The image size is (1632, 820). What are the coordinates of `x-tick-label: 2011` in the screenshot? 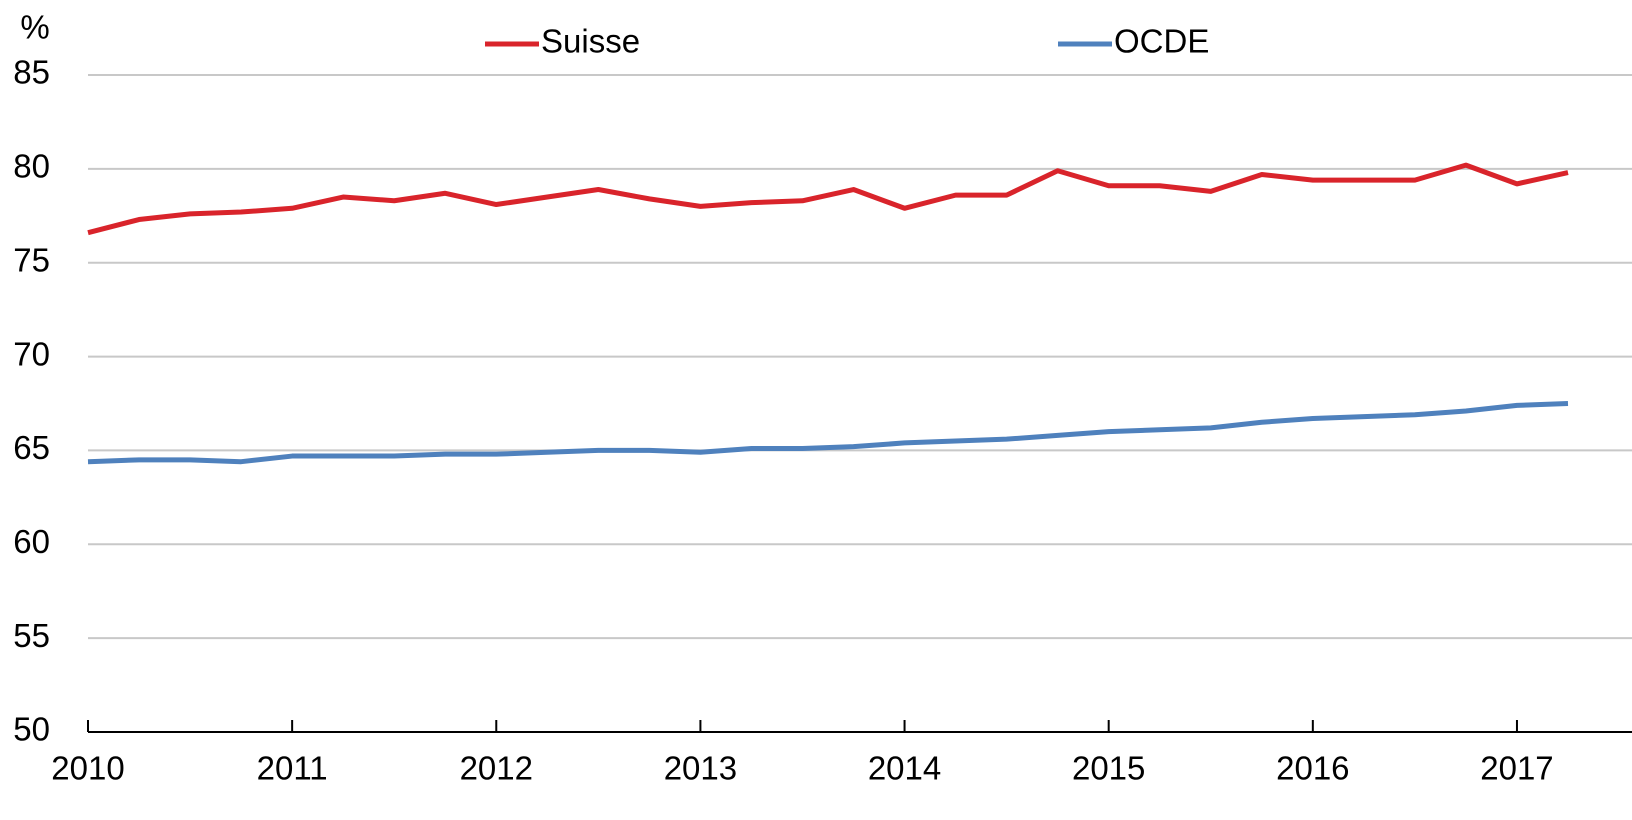 It's located at (292, 768).